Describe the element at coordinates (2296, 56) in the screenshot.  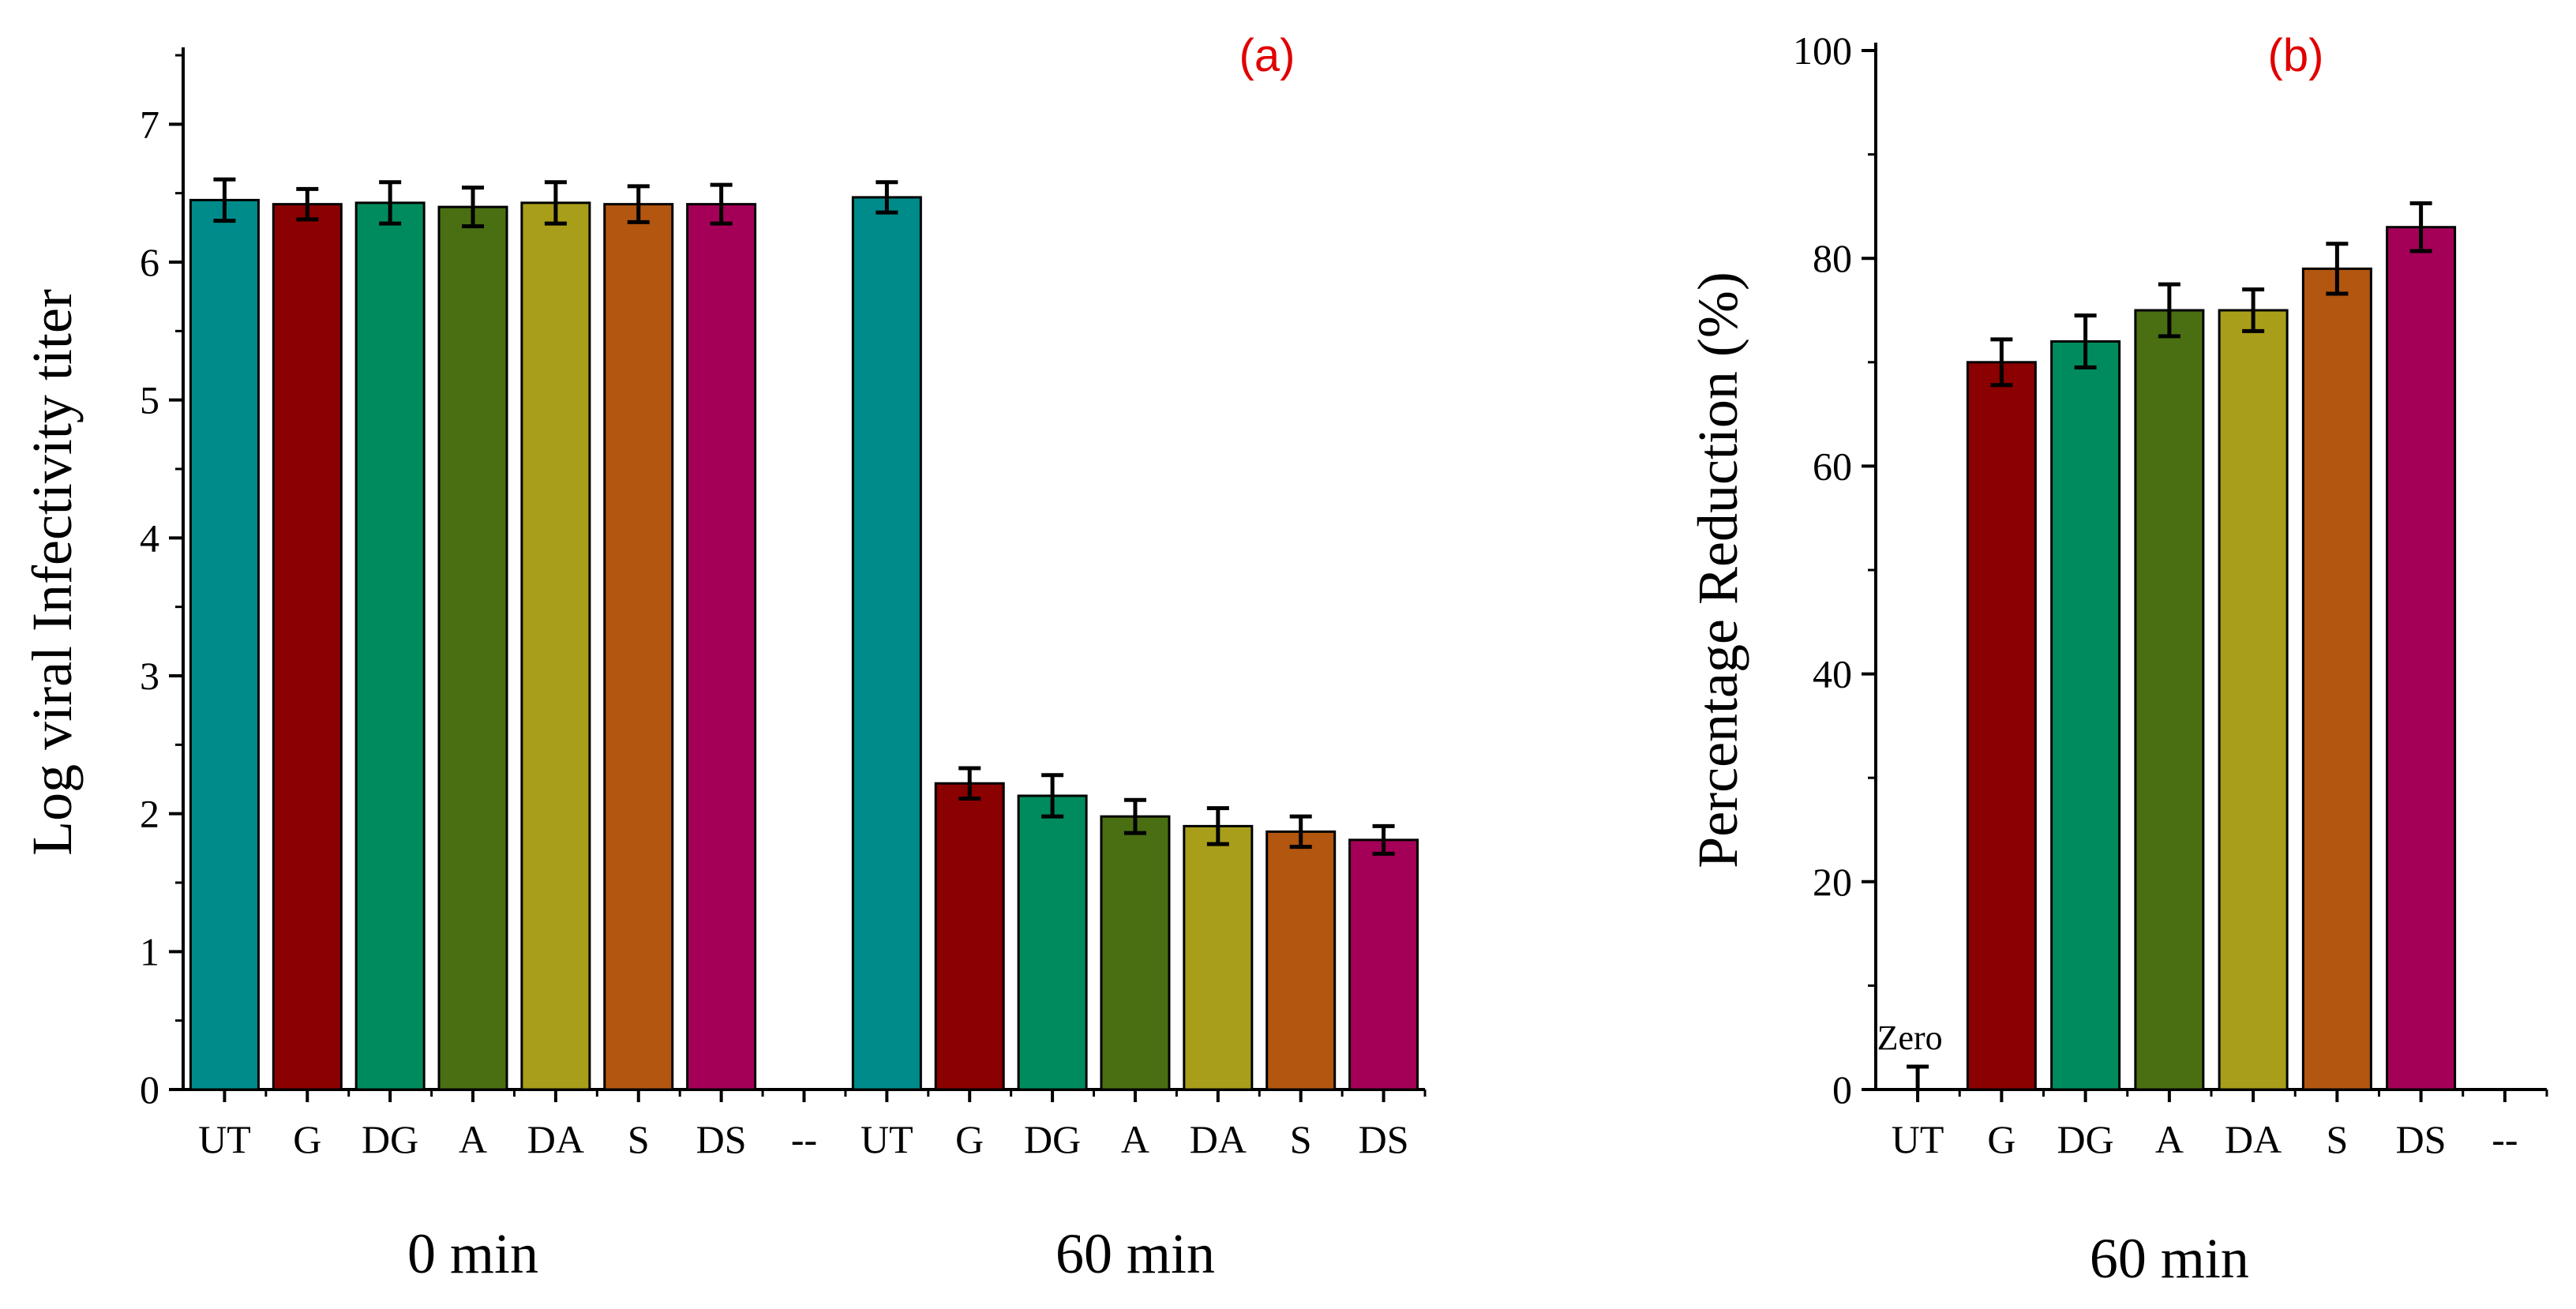
I see `panel-label: (b)` at that location.